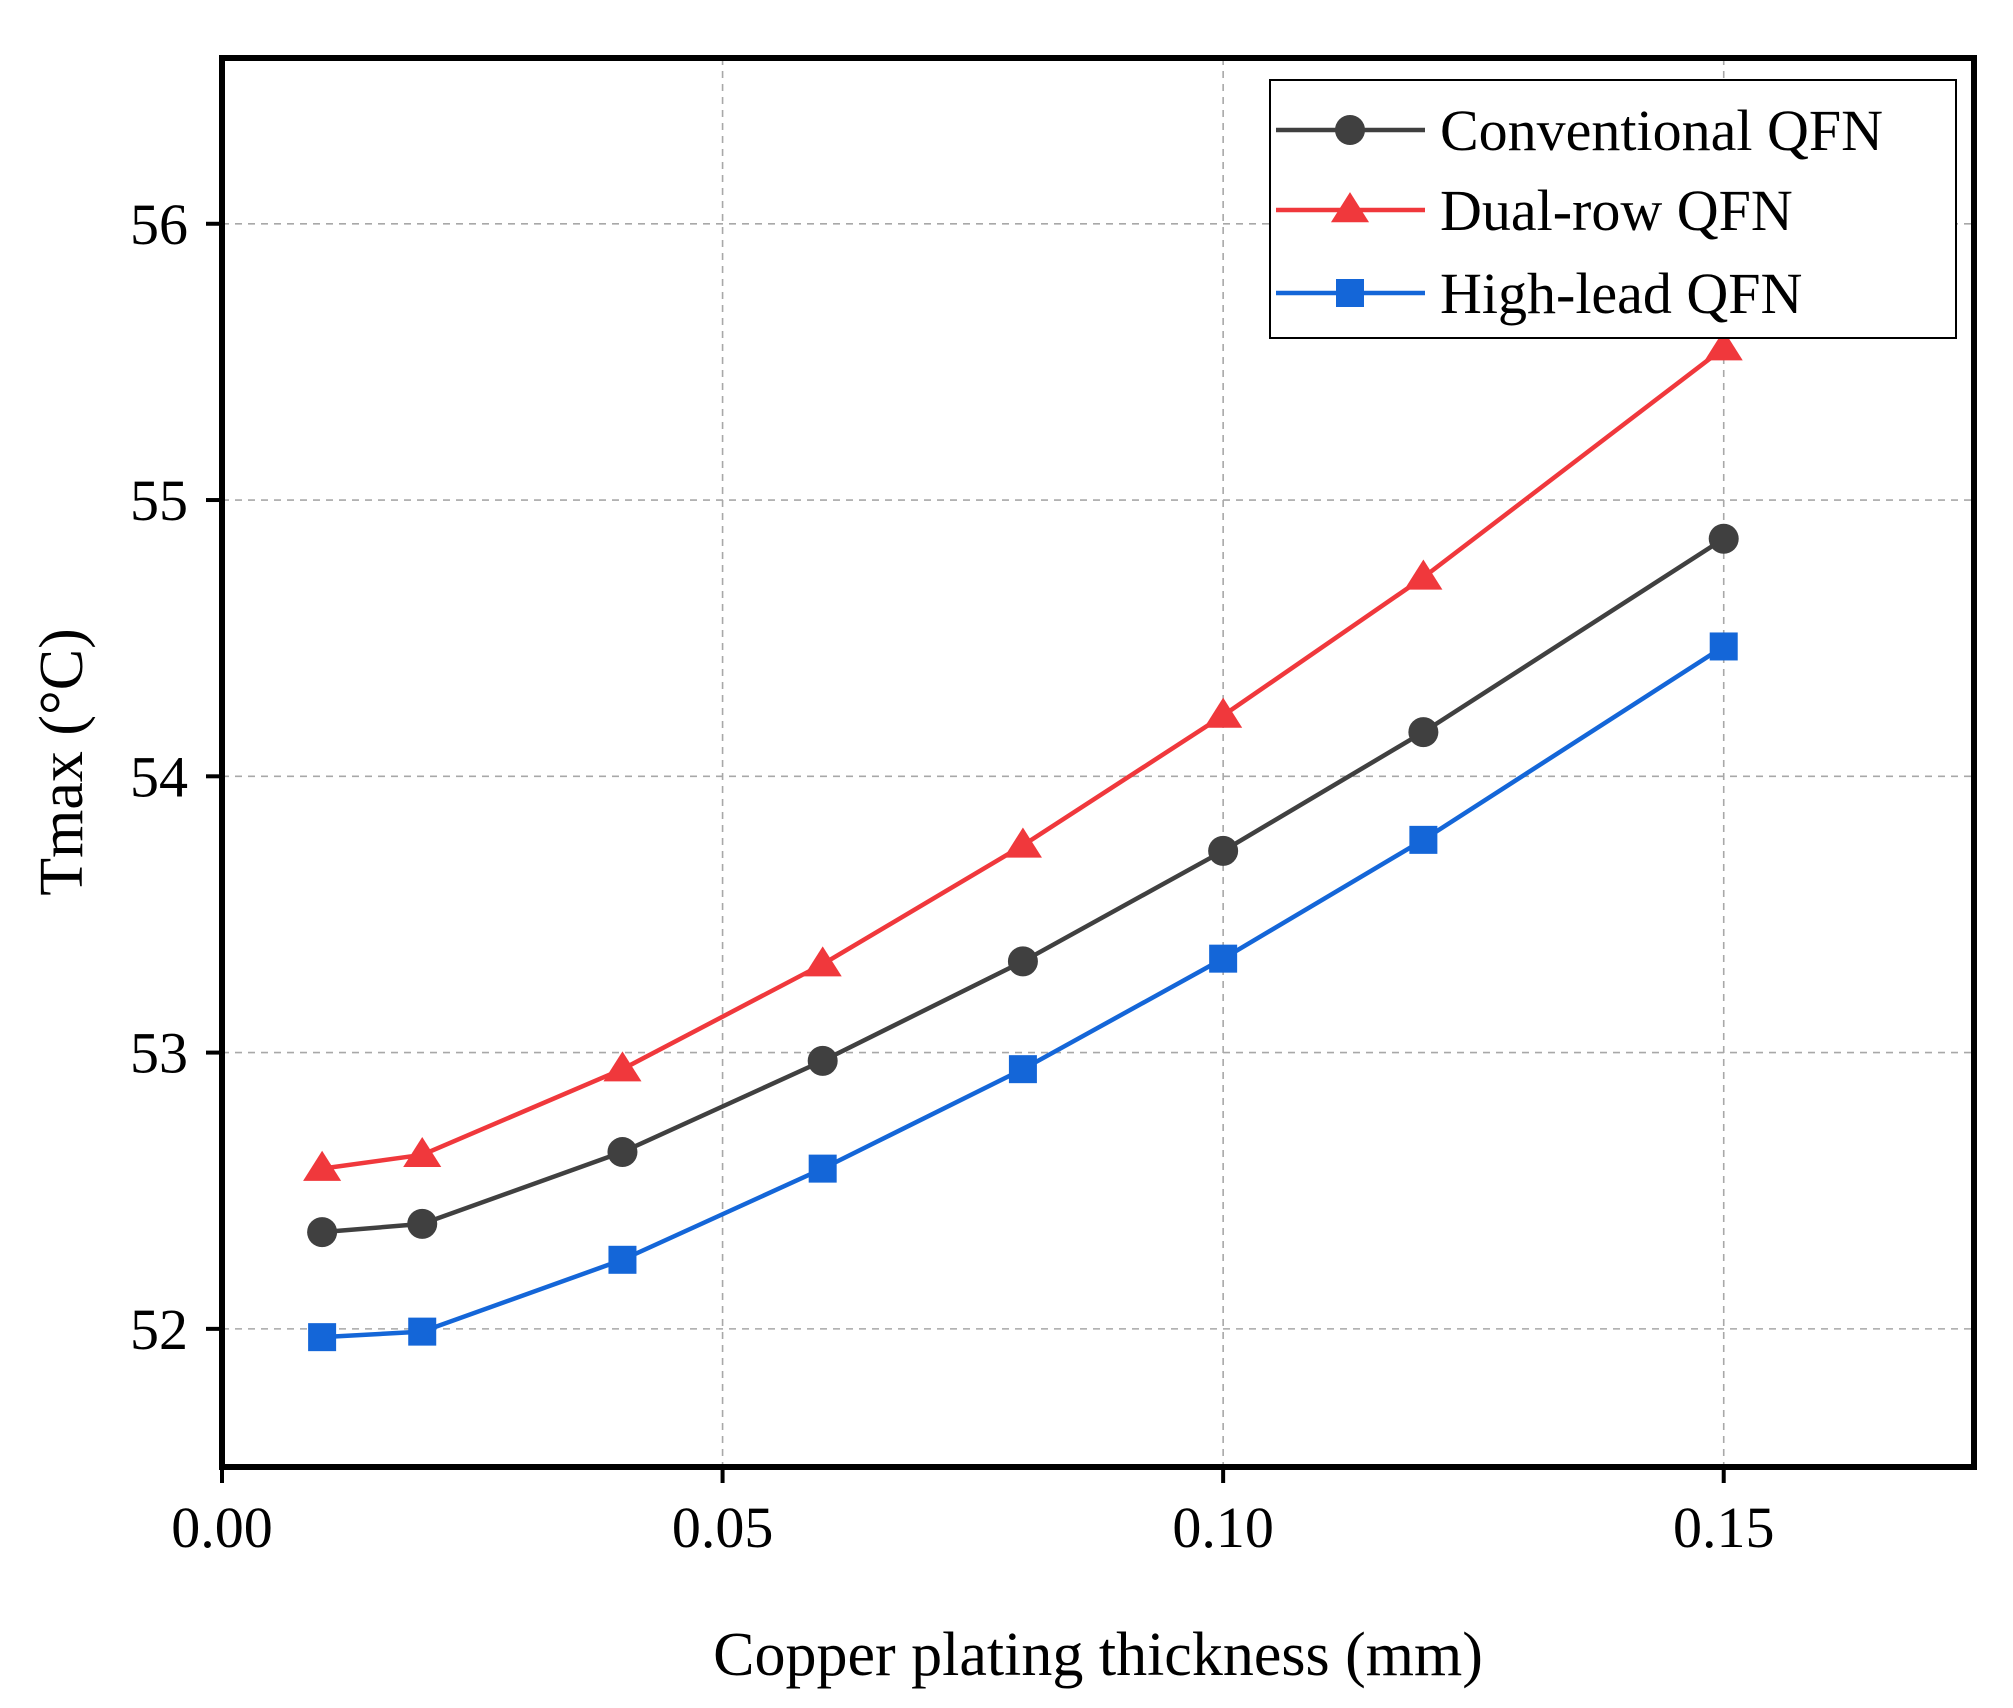  What do you see at coordinates (972, 1513) in the screenshot?
I see `x-axis-ticks: 0.00 0.05 0.10 0.15` at bounding box center [972, 1513].